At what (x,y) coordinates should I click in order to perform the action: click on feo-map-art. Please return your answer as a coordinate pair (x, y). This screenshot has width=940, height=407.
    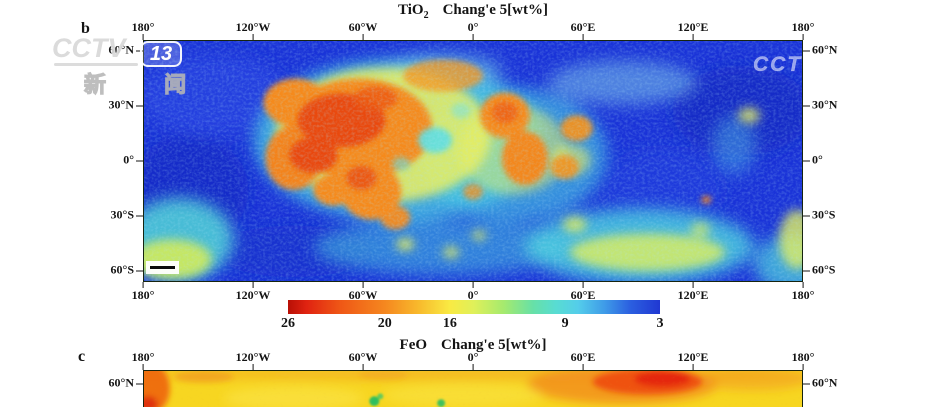
    Looking at the image, I should click on (473, 389).